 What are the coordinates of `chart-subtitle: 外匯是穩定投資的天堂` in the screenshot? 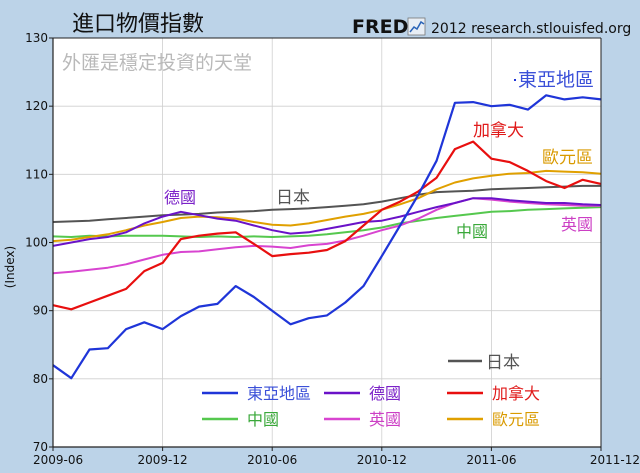 It's located at (157, 63).